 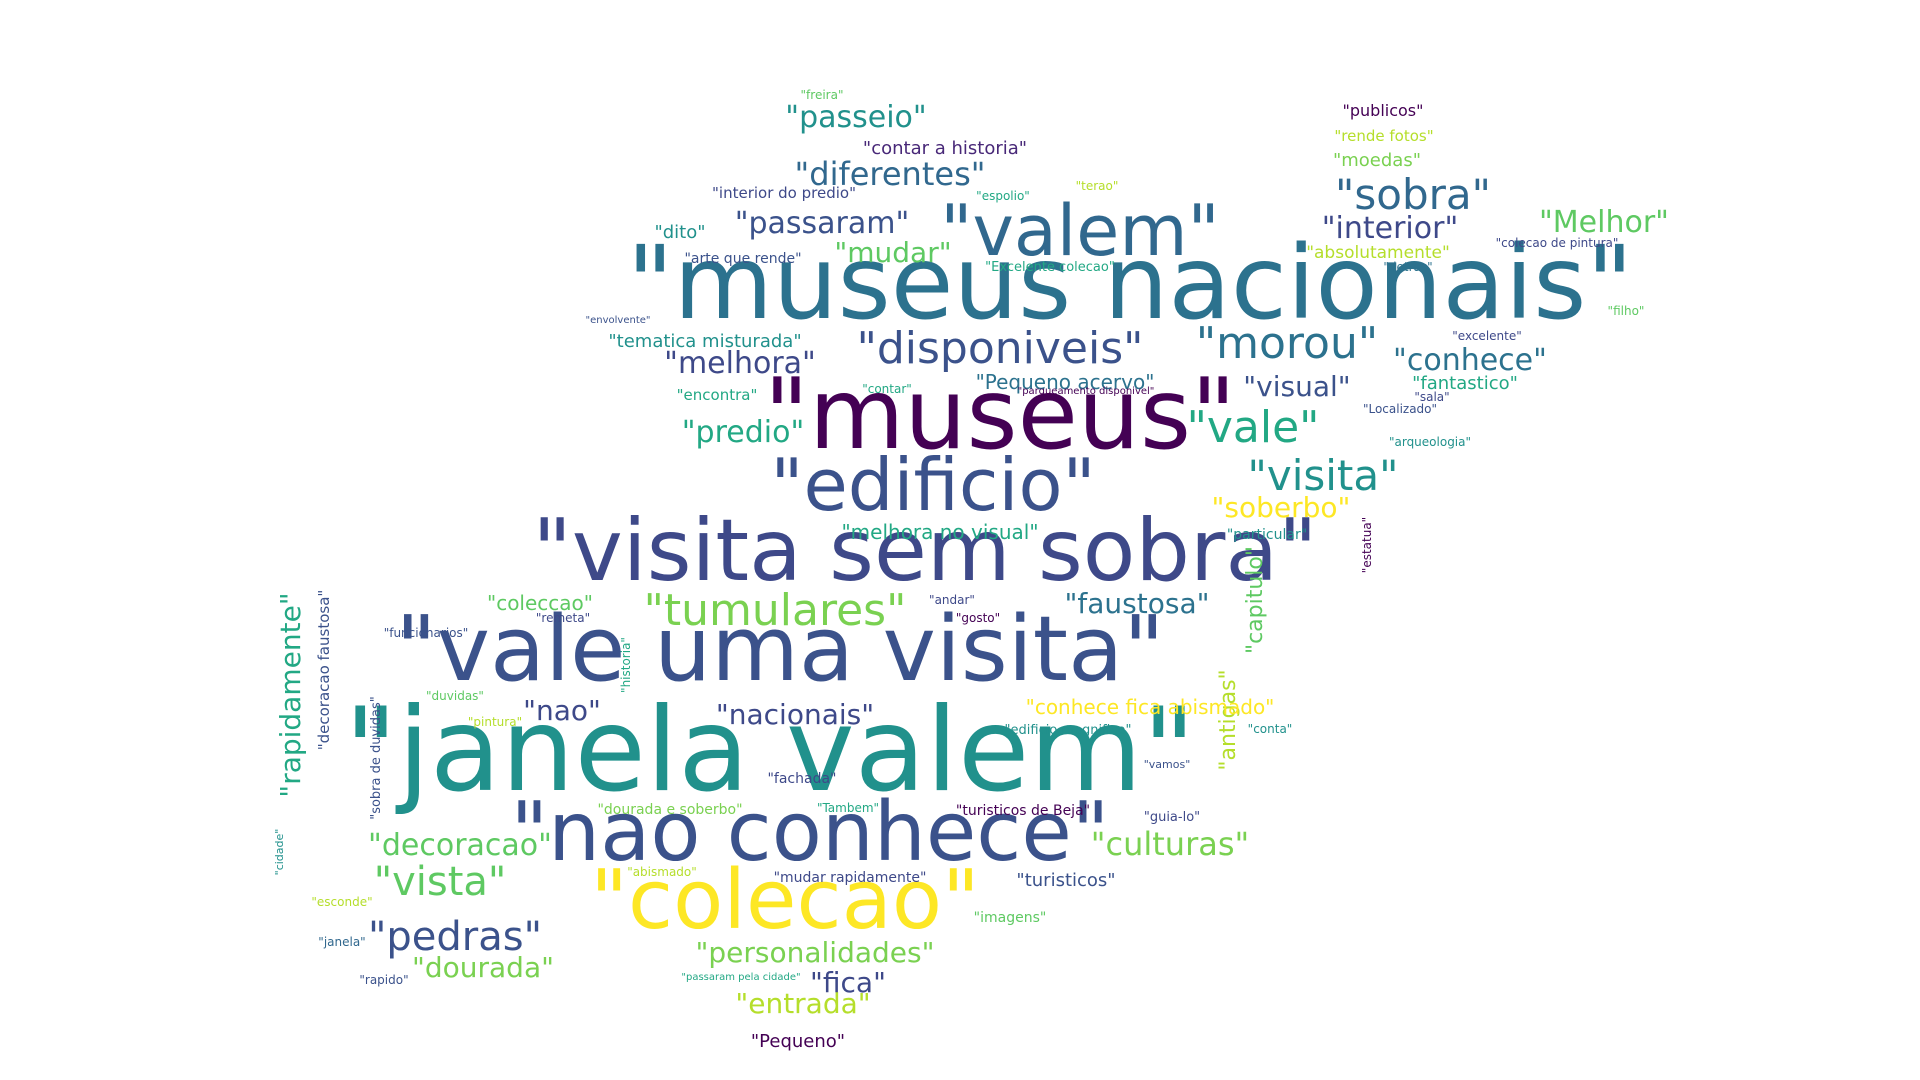 What do you see at coordinates (775, 610) in the screenshot?
I see `word-tumulares: "tumulares"` at bounding box center [775, 610].